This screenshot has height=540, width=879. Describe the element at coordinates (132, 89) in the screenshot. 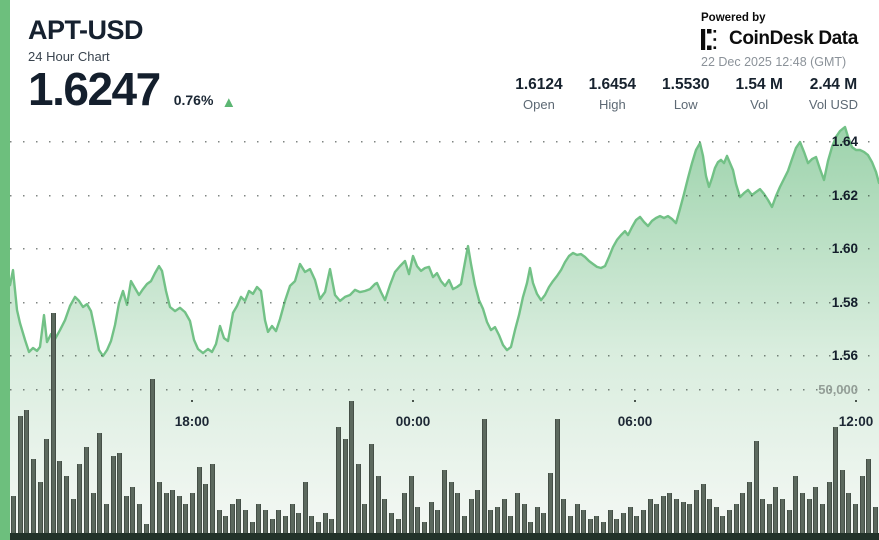

I see `current-price-row: 1.6247 0.76% ▲` at that location.